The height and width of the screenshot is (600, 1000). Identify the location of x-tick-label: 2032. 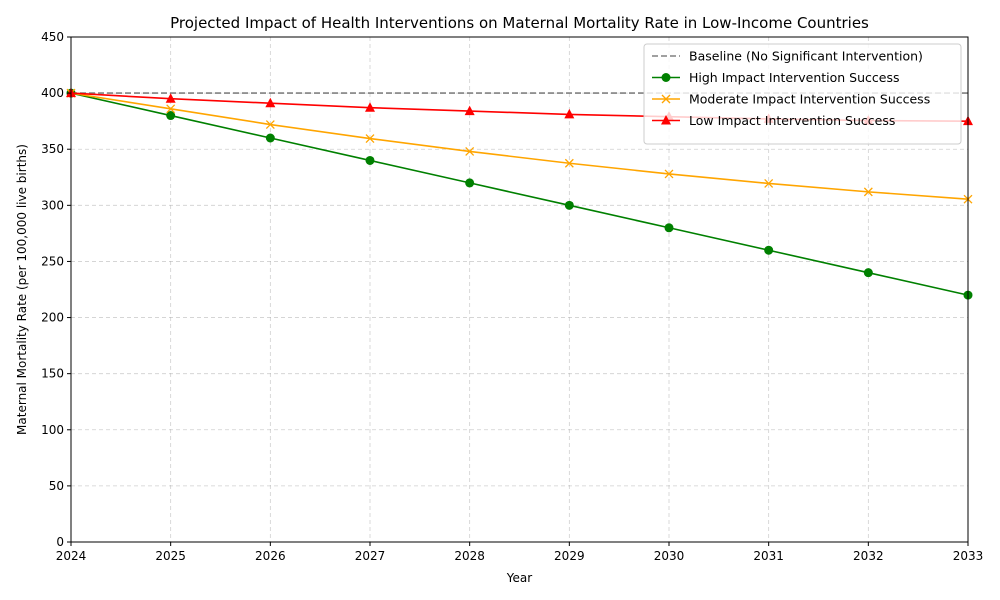
(868, 556).